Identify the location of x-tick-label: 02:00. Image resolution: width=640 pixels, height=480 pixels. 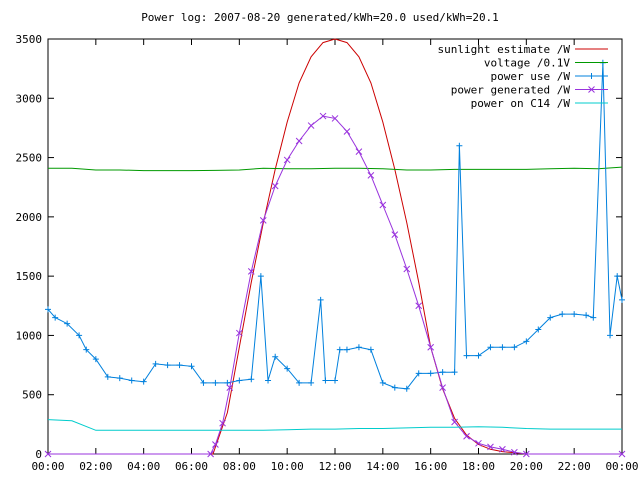
(95, 466).